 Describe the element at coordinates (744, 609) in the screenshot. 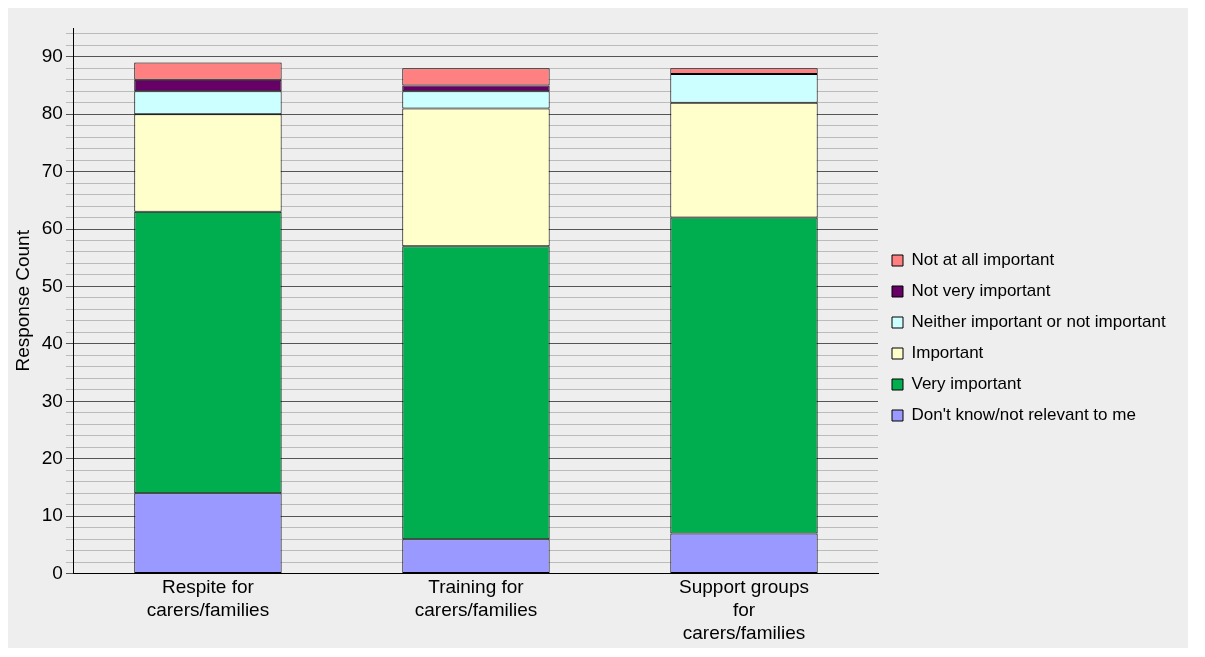

I see `x-tick-label: Support groups for carers/families` at that location.